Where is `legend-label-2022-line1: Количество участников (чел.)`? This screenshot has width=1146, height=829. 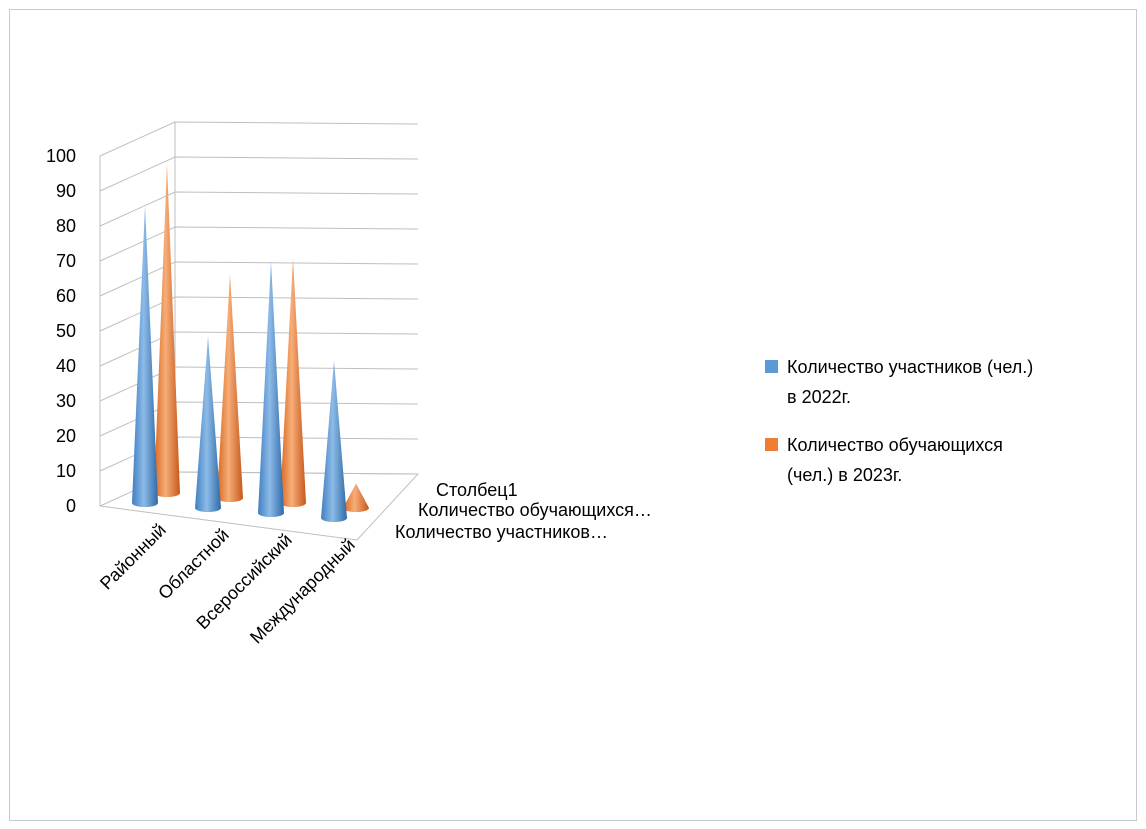
legend-label-2022-line1: Количество участников (чел.) is located at coordinates (910, 367).